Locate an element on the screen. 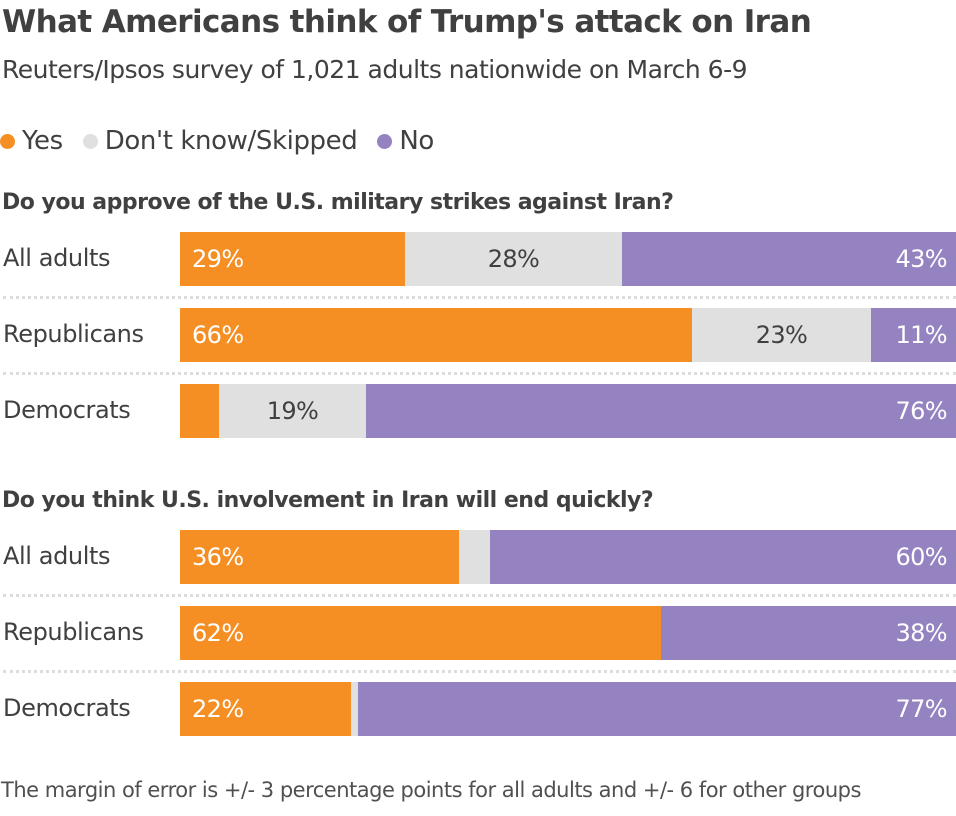  legend-label-no: No is located at coordinates (416, 141).